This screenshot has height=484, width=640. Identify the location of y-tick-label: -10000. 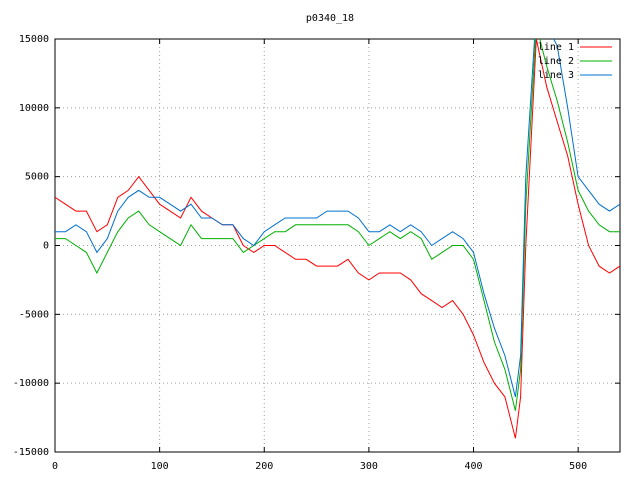
(31, 383).